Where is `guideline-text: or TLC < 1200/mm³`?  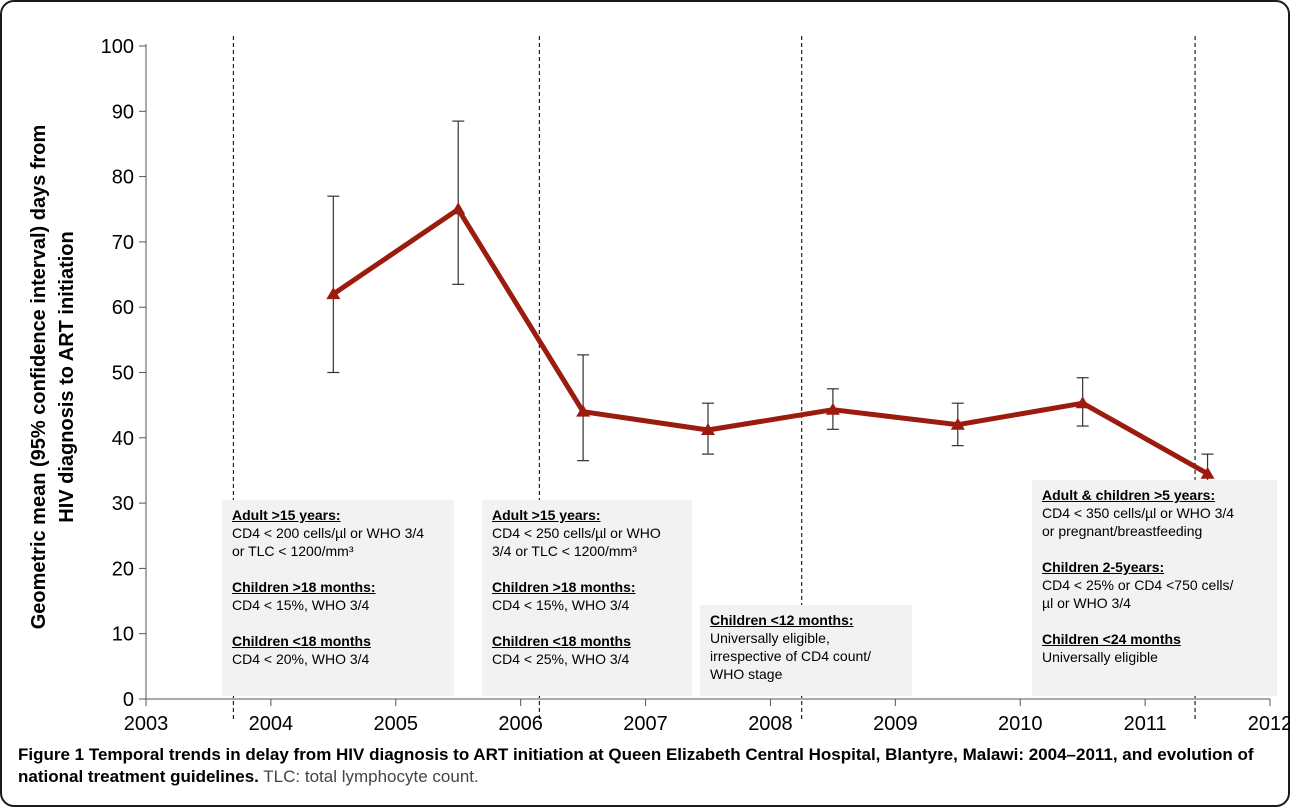 guideline-text: or TLC < 1200/mm³ is located at coordinates (293, 551).